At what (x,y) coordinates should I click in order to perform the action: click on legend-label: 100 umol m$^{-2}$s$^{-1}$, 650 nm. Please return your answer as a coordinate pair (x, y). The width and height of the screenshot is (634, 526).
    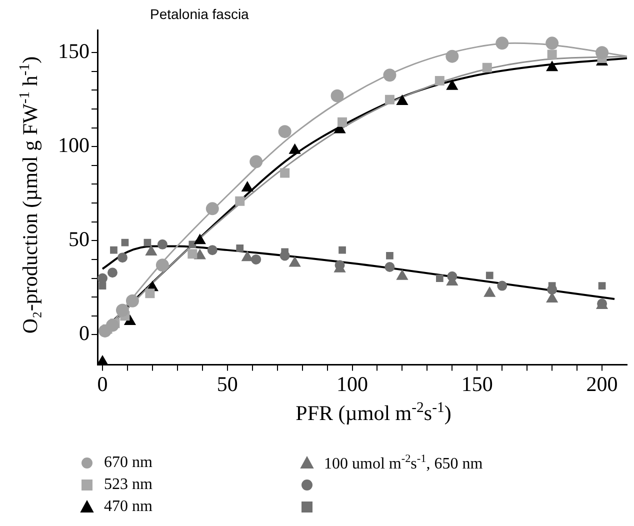
    Looking at the image, I should click on (403, 463).